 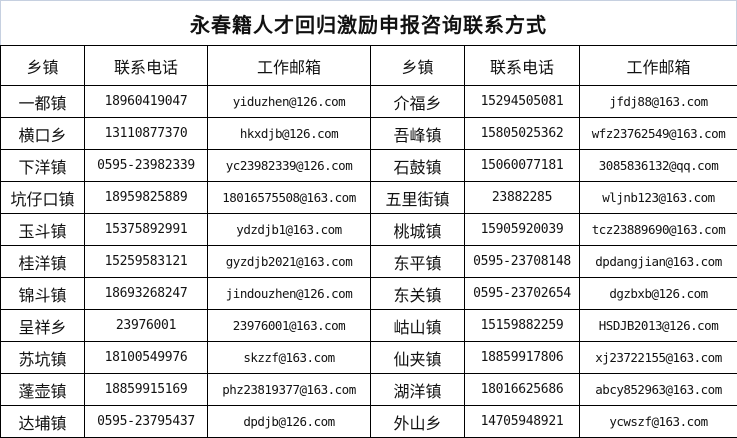 I want to click on town-cell: 一都镇, so click(x=42, y=101).